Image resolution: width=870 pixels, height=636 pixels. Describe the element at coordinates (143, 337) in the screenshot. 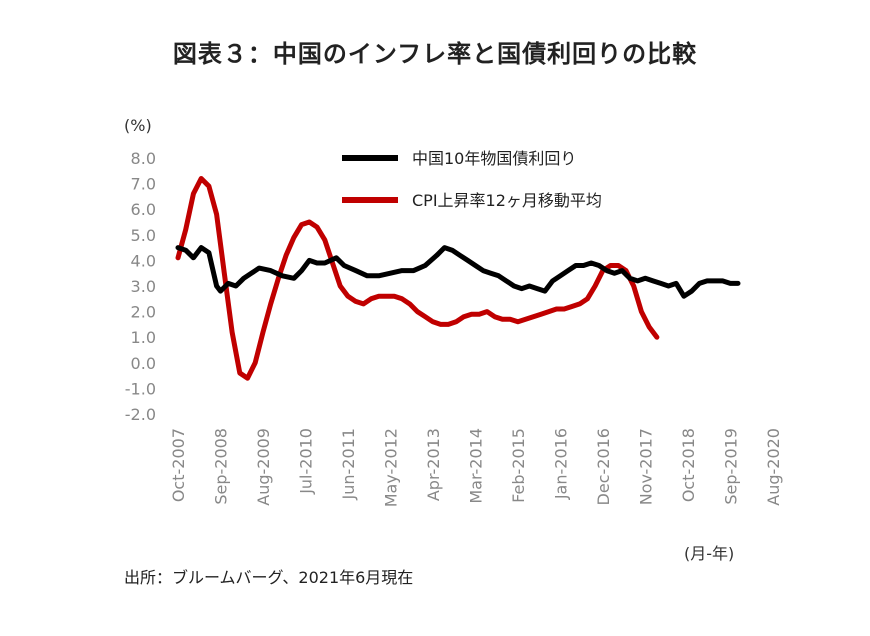

I see `y-tick-label: 1.0` at that location.